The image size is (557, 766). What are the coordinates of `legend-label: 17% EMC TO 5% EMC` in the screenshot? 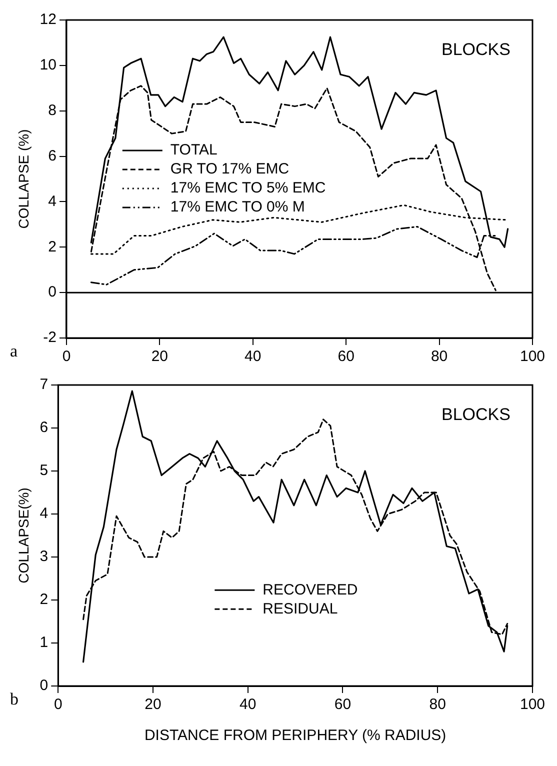 It's located at (248, 188).